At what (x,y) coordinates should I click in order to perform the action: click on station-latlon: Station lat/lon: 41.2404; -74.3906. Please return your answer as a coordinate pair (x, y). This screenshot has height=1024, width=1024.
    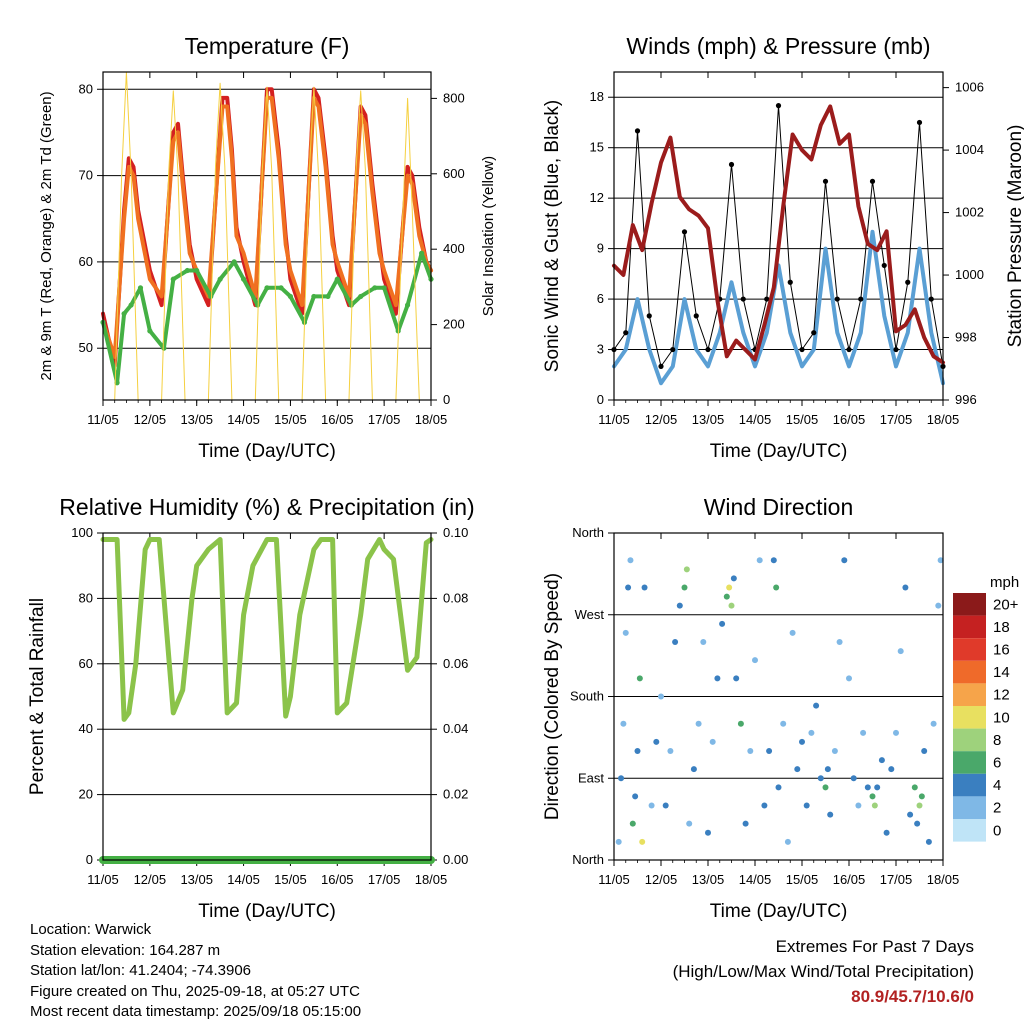
    Looking at the image, I should click on (141, 970).